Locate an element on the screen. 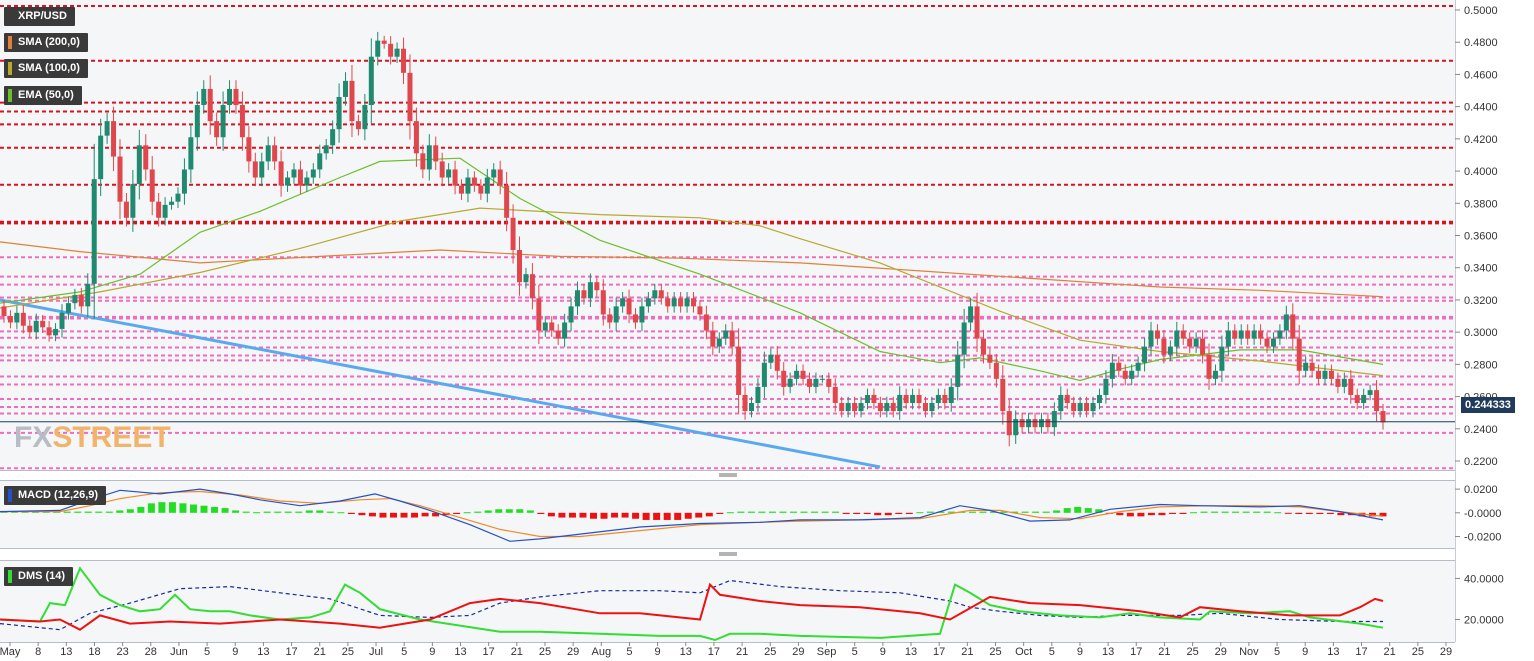 Image resolution: width=1534 pixels, height=661 pixels. date-tick-label: 17 is located at coordinates (714, 652).